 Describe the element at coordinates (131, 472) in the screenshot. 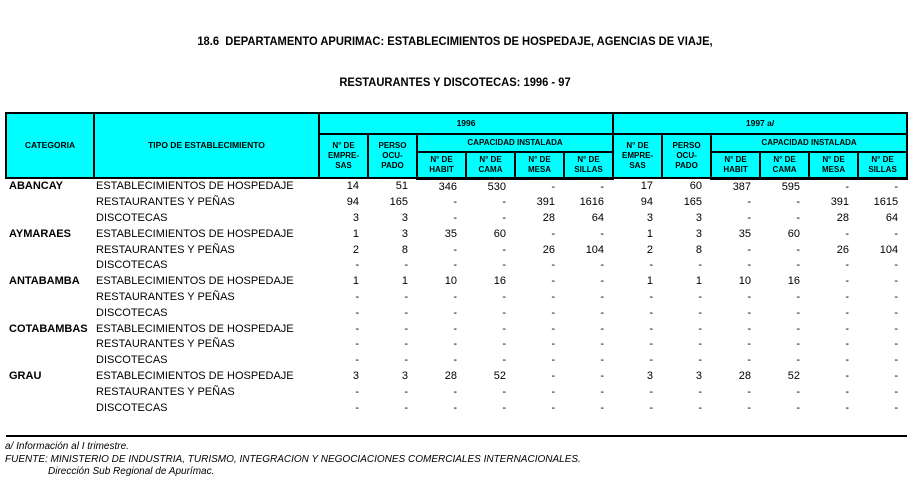

I see `footnote-source-2: Dirección Sub Regional de Apurímac.` at that location.